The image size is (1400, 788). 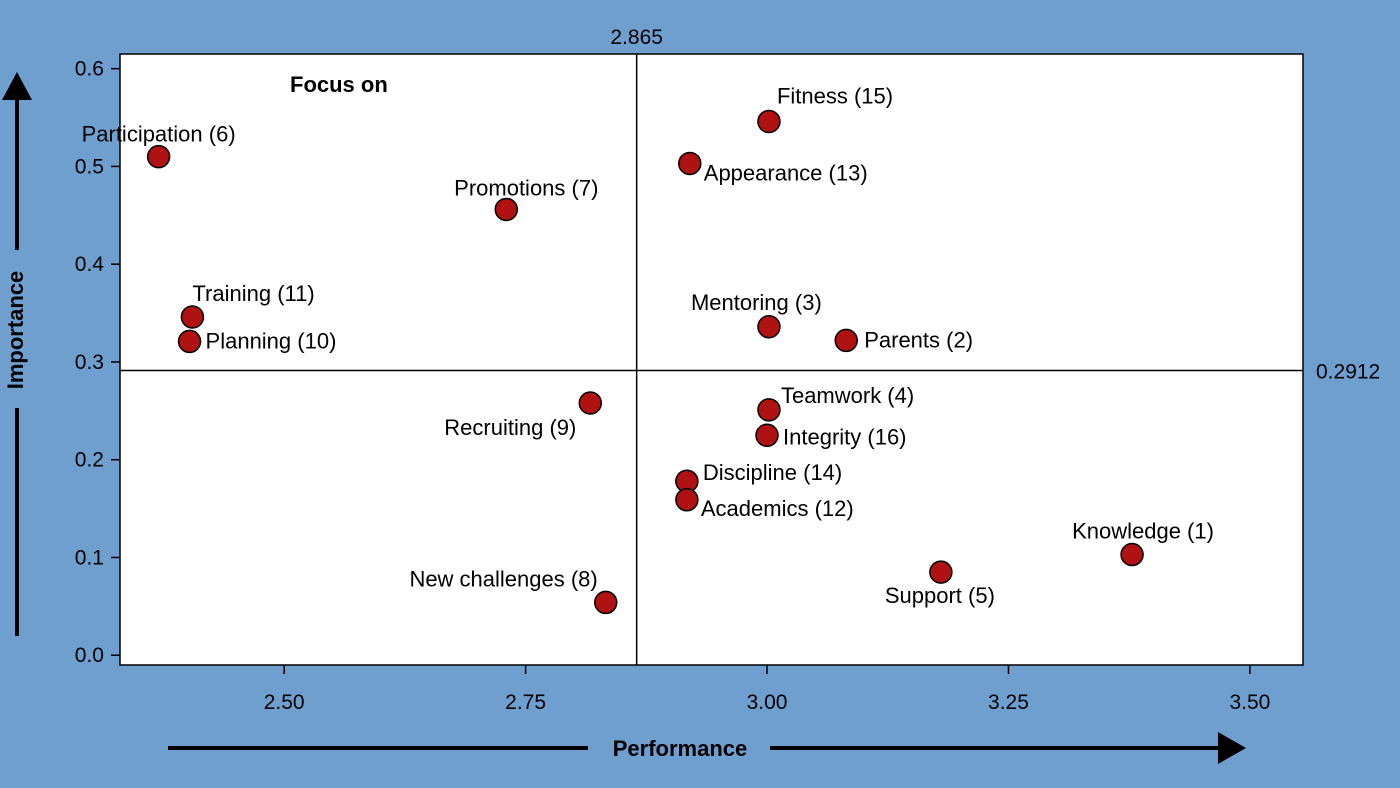 What do you see at coordinates (756, 302) in the screenshot?
I see `data-point-label: Mentoring (3)` at bounding box center [756, 302].